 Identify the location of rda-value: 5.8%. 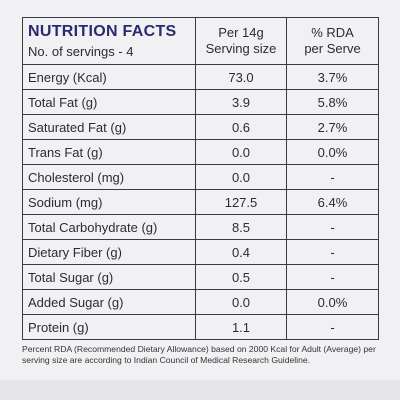
(332, 102).